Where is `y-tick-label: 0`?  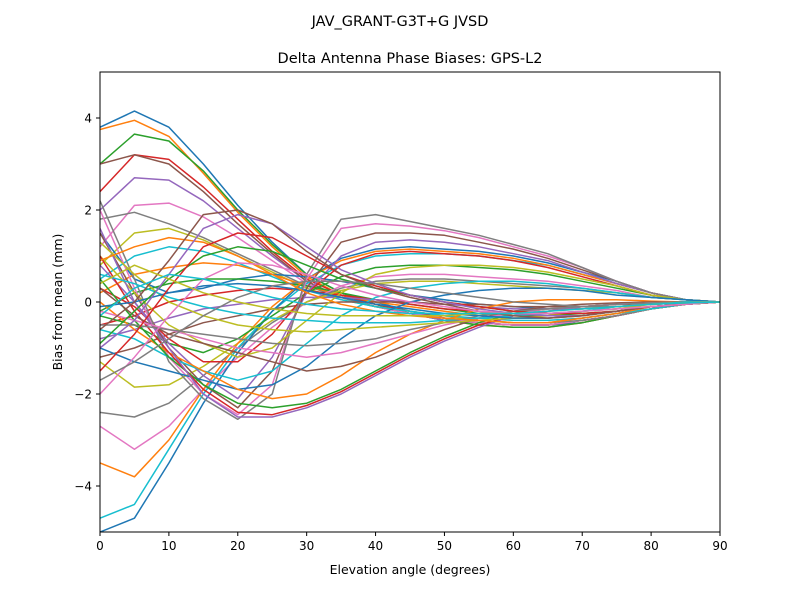 y-tick-label: 0 is located at coordinates (88, 303).